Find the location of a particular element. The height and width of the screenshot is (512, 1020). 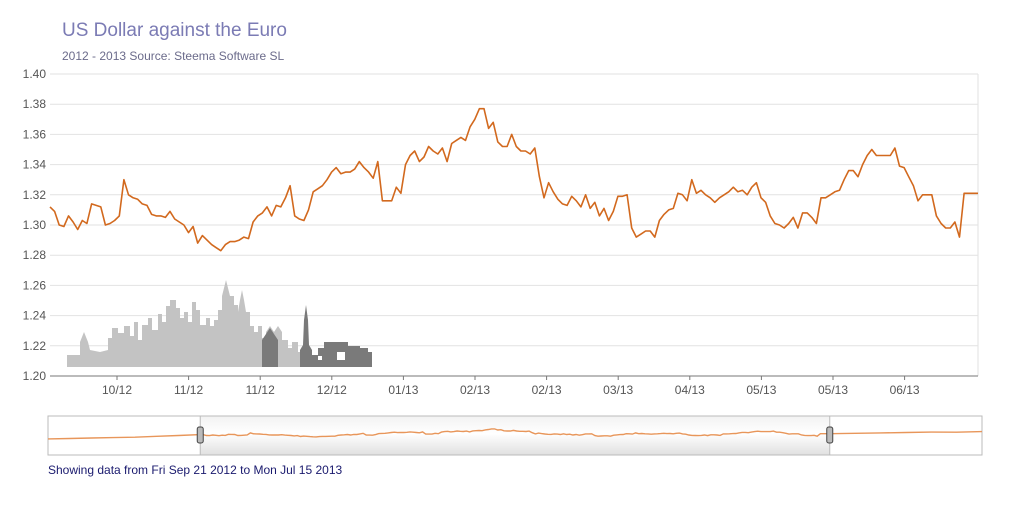

navigator-line is located at coordinates (515, 434).